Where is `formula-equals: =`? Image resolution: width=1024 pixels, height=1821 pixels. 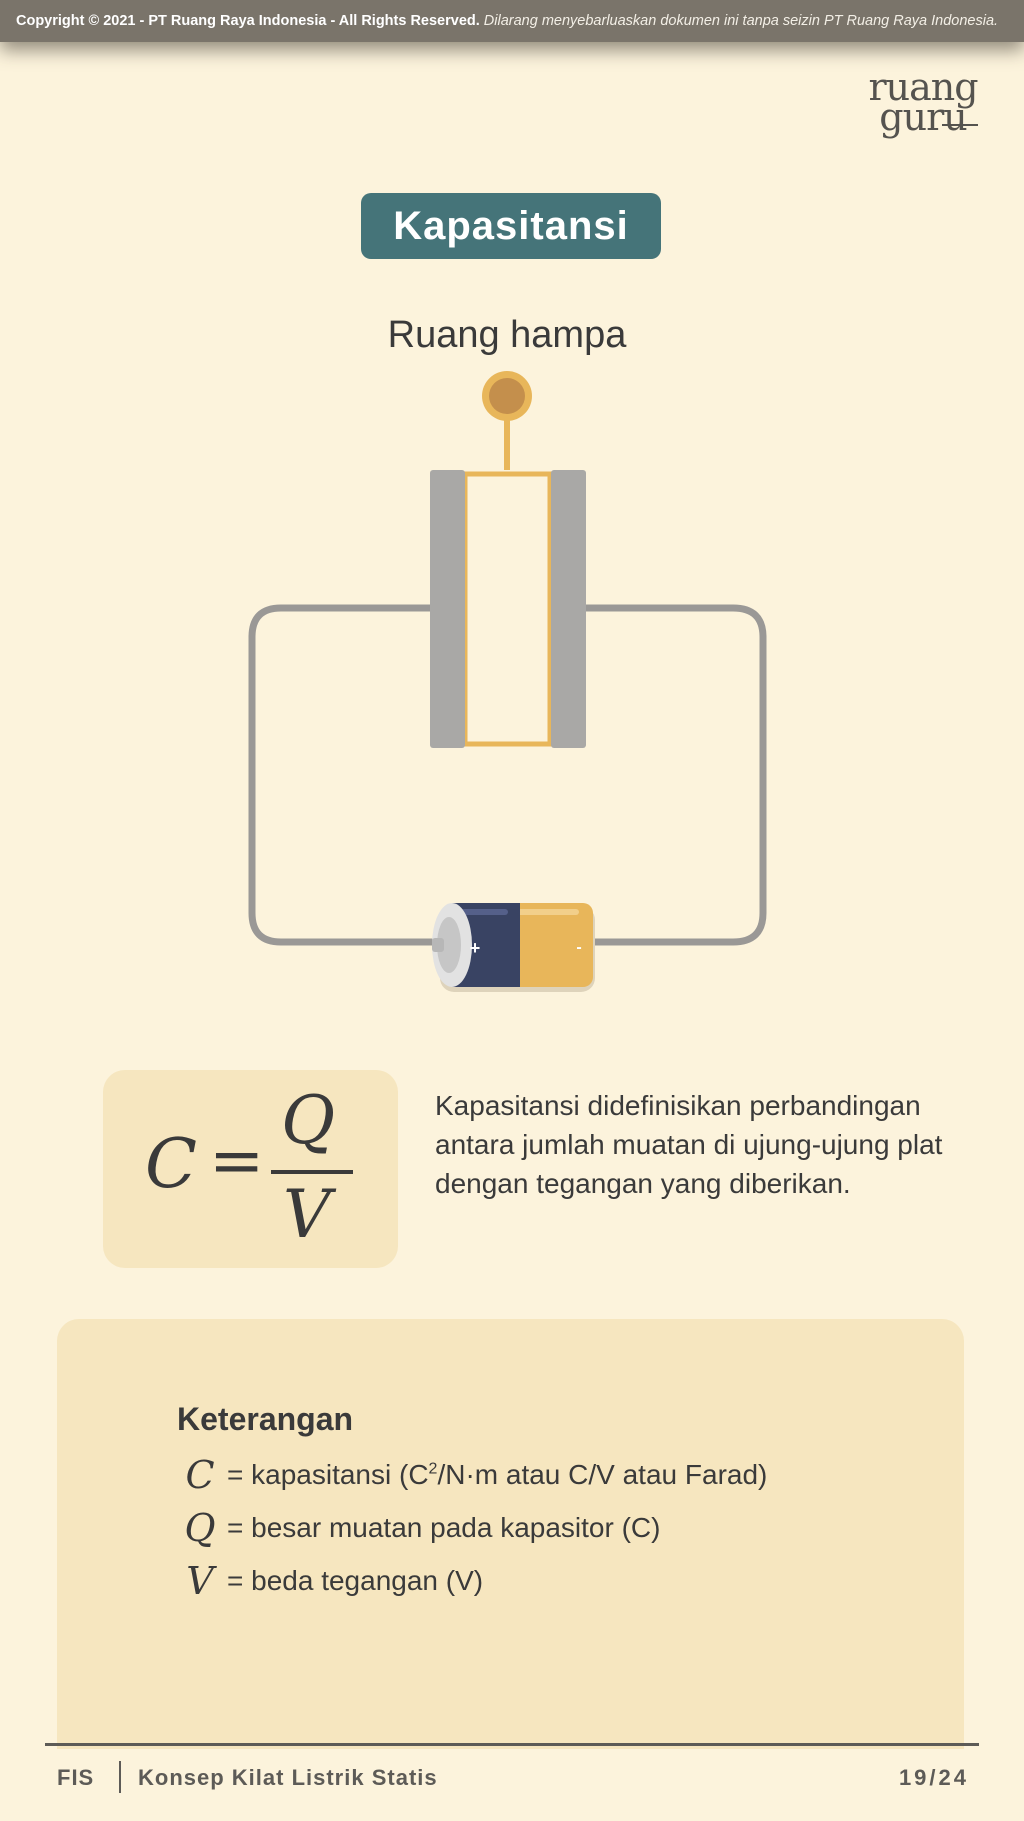
formula-equals: = is located at coordinates (237, 1160).